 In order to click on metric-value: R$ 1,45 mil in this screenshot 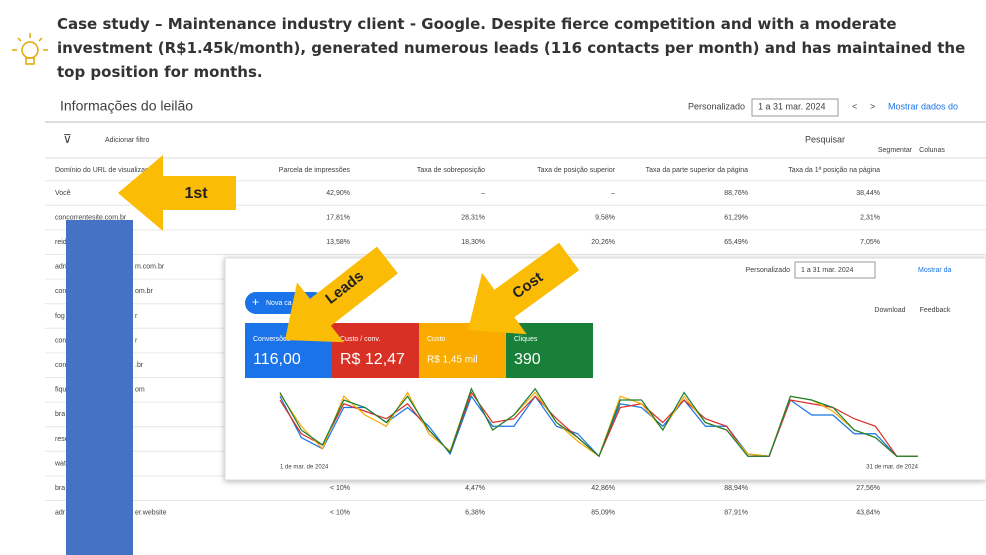, I will do `click(452, 360)`.